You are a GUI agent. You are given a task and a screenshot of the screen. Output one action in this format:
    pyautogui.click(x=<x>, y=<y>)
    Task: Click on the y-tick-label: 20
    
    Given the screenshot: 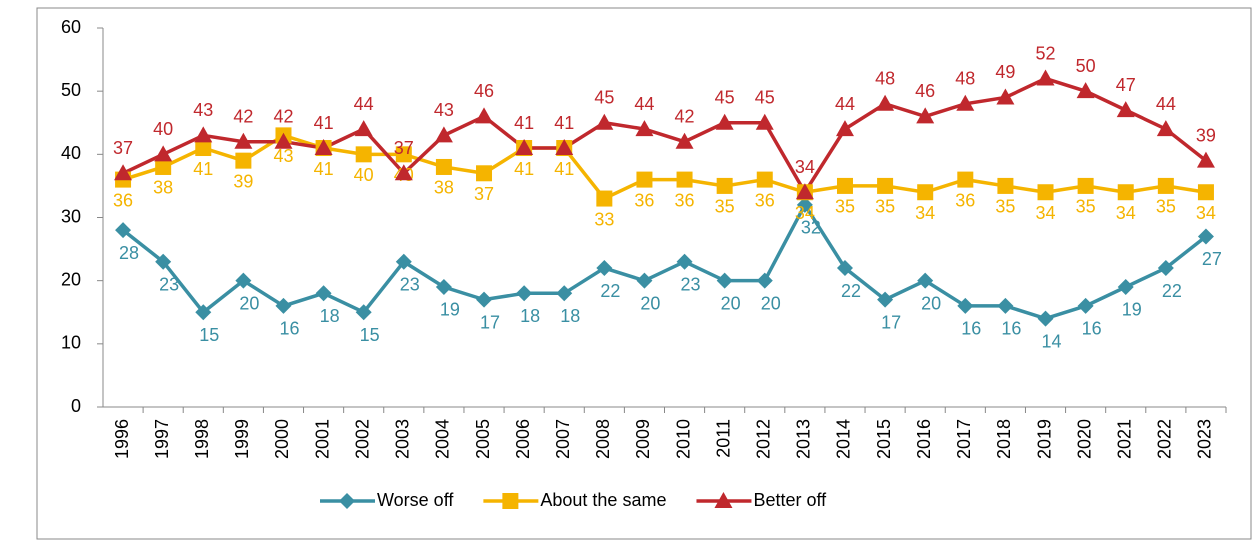 What is the action you would take?
    pyautogui.click(x=71, y=279)
    